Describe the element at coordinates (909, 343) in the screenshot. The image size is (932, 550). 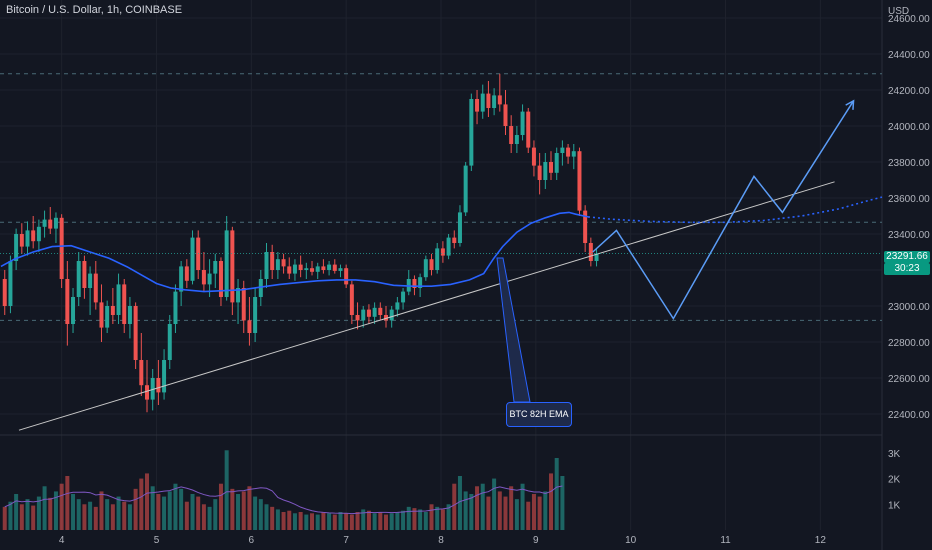
I see `price-axis-tick: 22800.00` at that location.